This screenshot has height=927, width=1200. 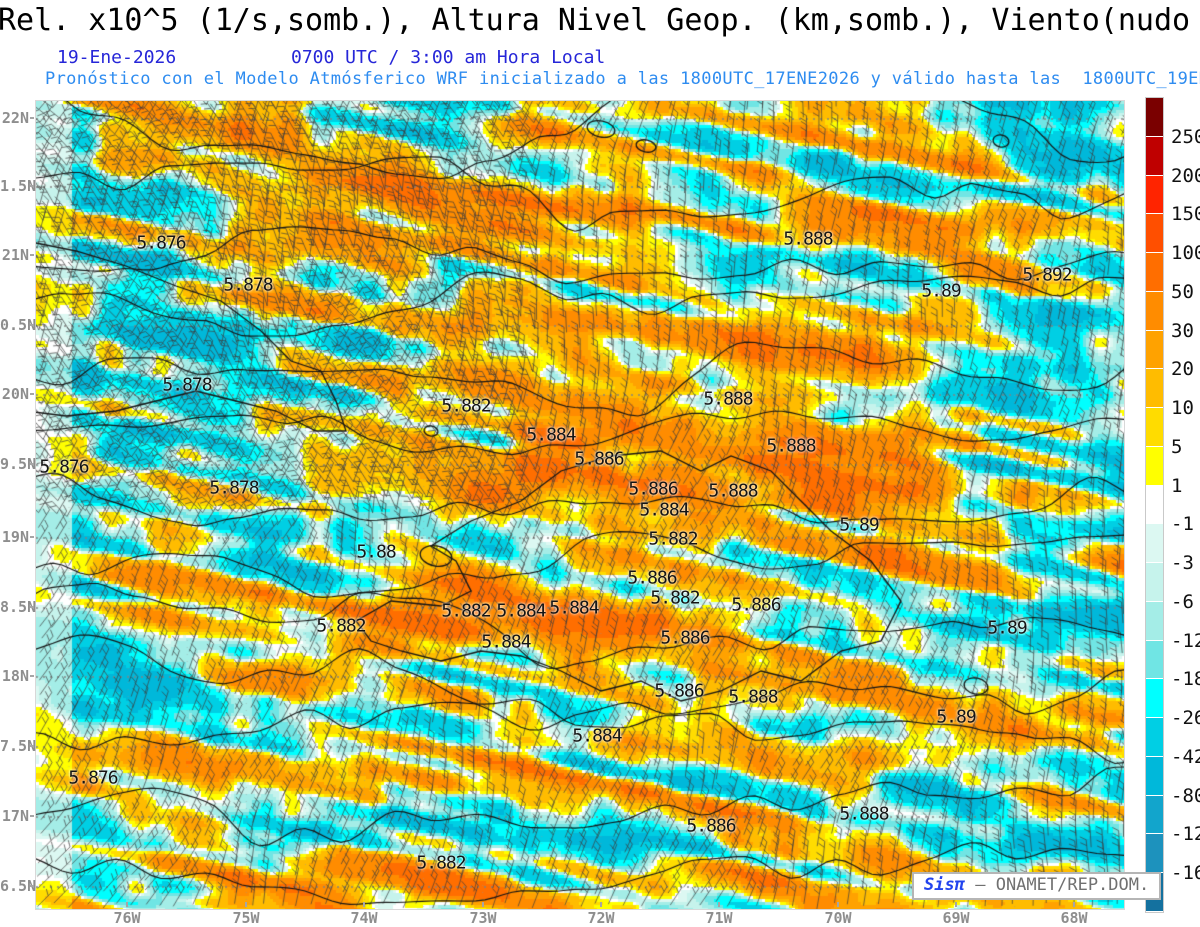 What do you see at coordinates (1185, 795) in the screenshot?
I see `colorbar-tick--80: -80` at bounding box center [1185, 795].